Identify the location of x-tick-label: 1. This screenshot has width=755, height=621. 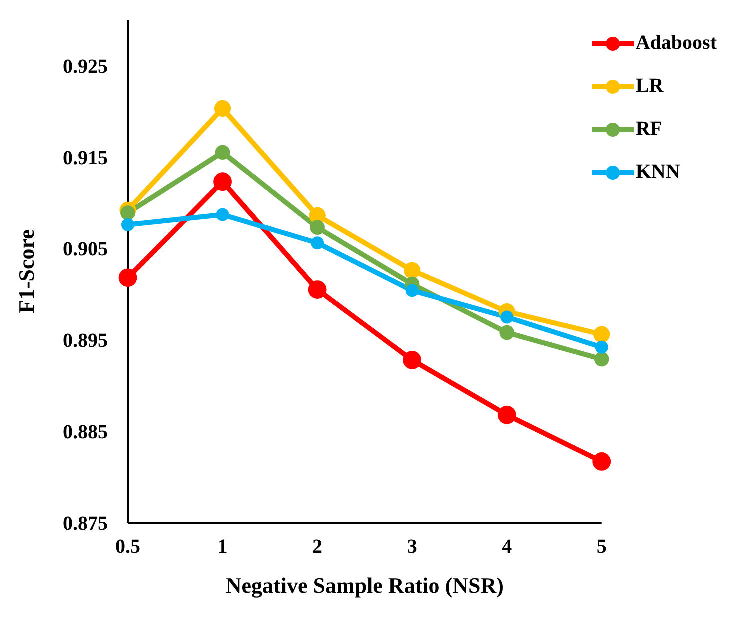
(223, 547).